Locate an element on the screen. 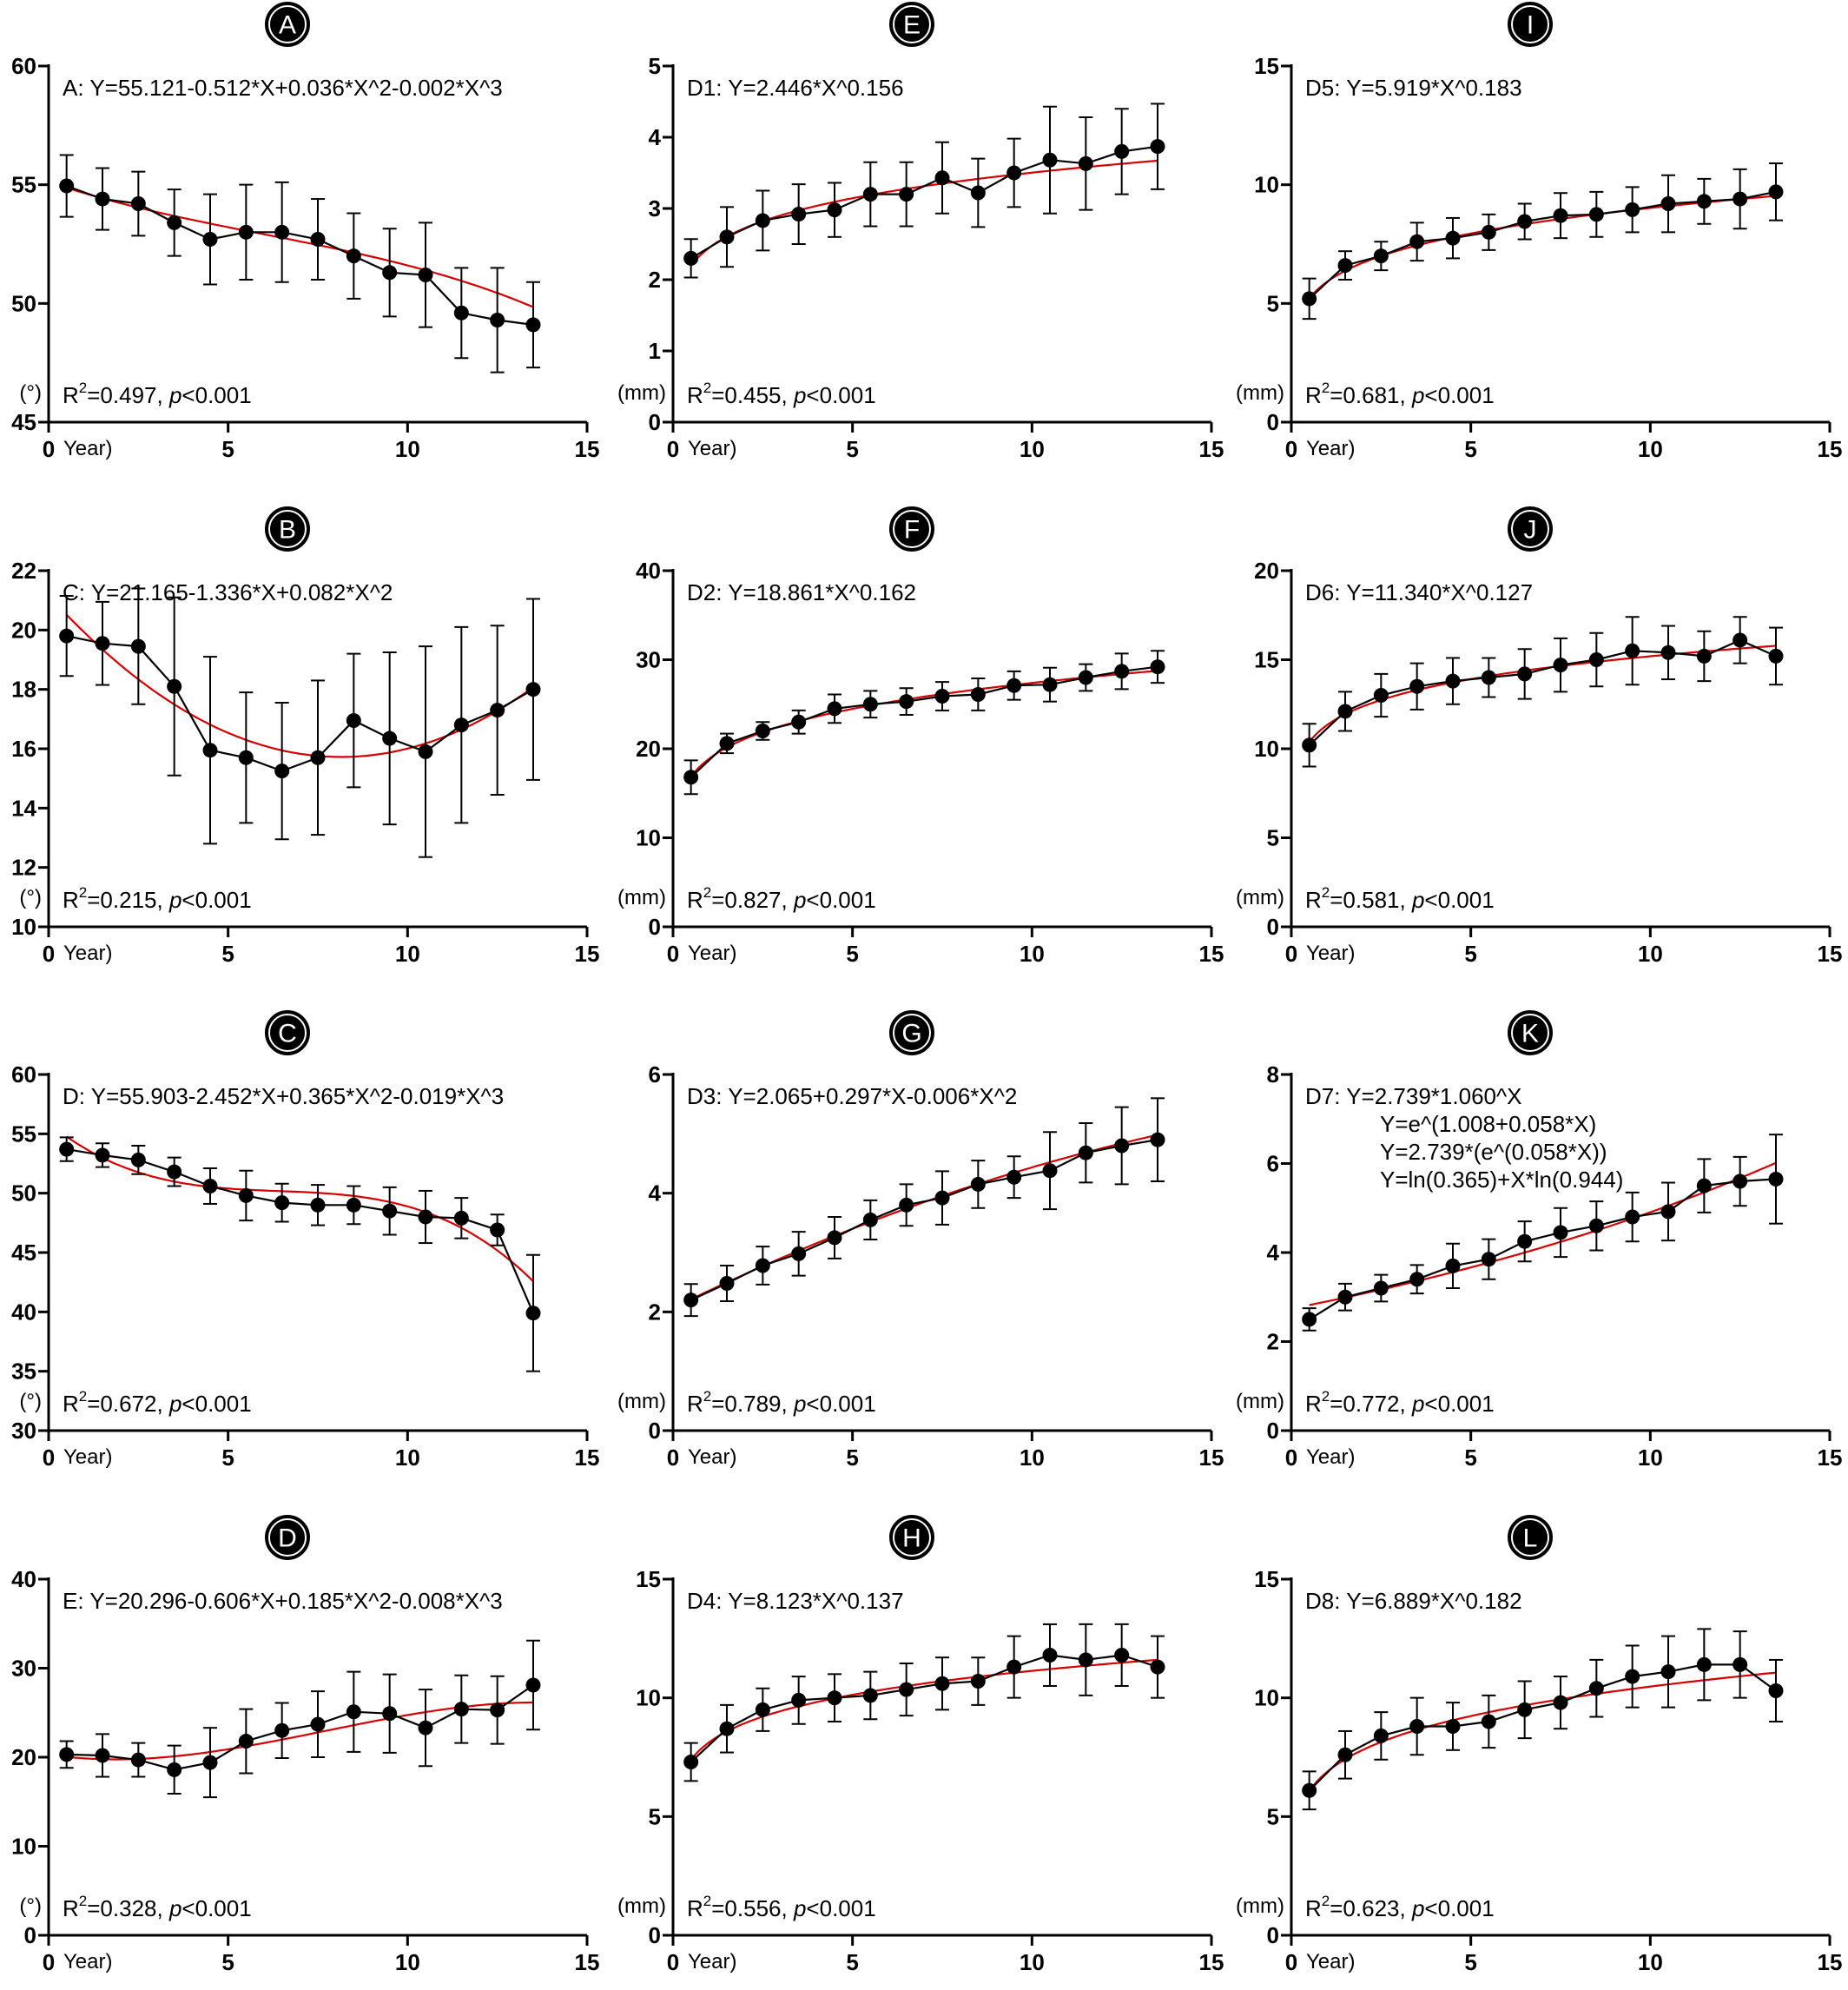 Image resolution: width=1848 pixels, height=1990 pixels. x-axis-label: Year) is located at coordinates (88, 448).